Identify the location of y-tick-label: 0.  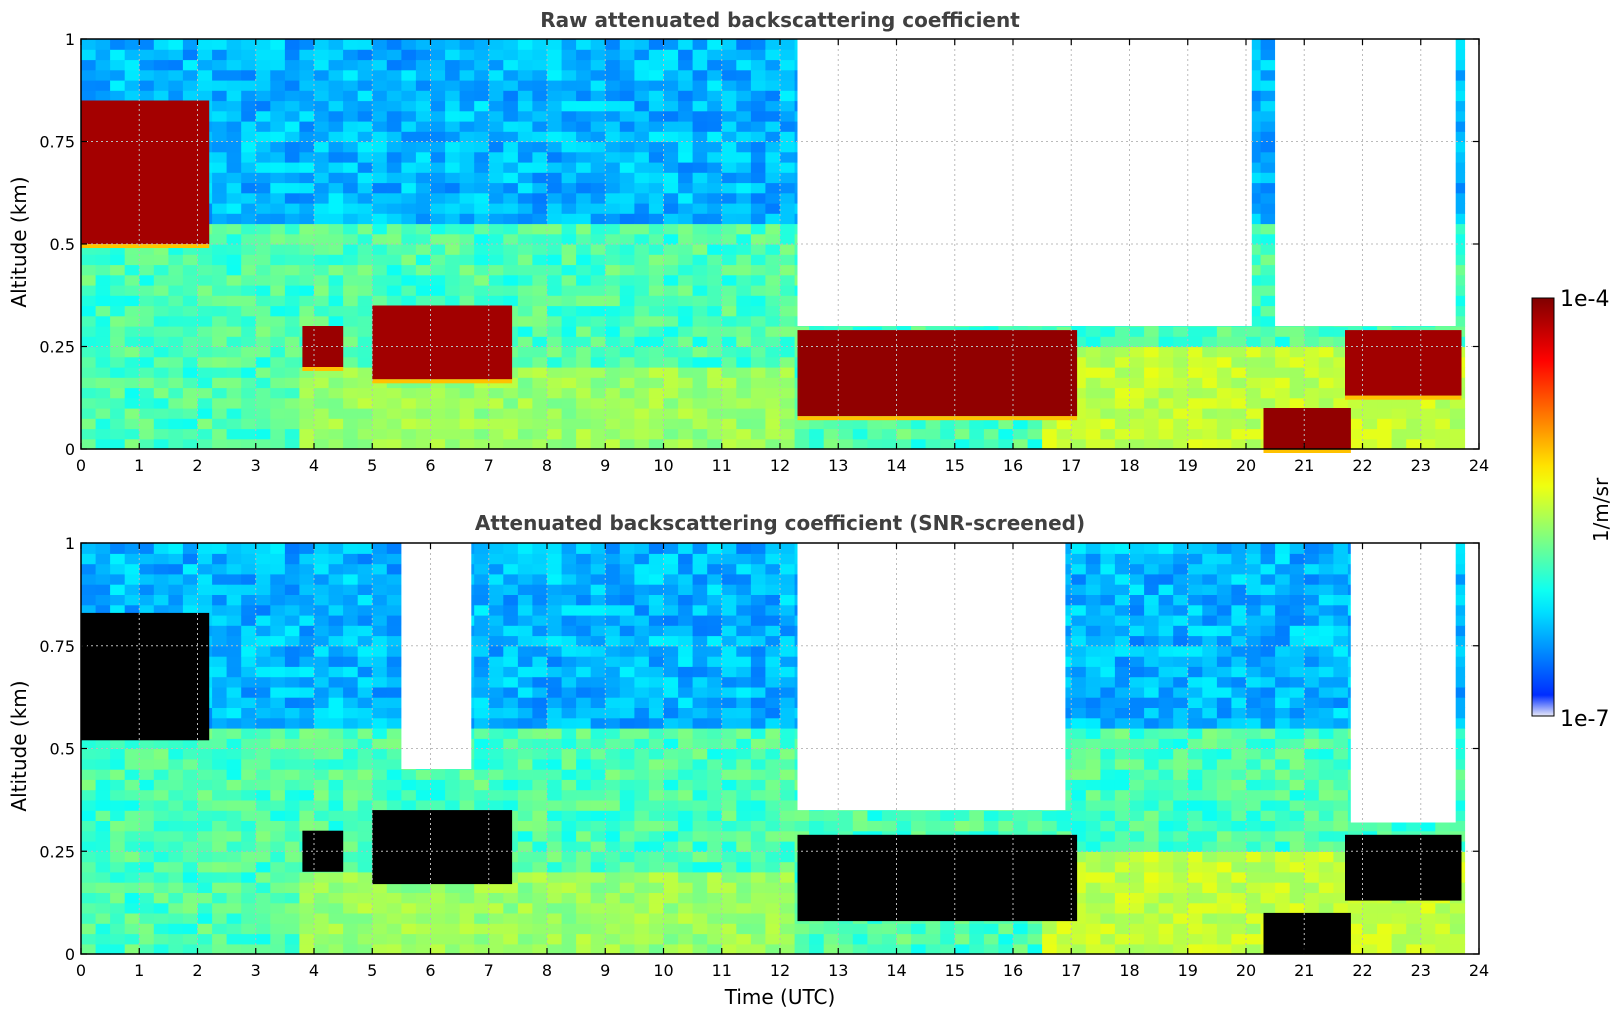
(70, 449).